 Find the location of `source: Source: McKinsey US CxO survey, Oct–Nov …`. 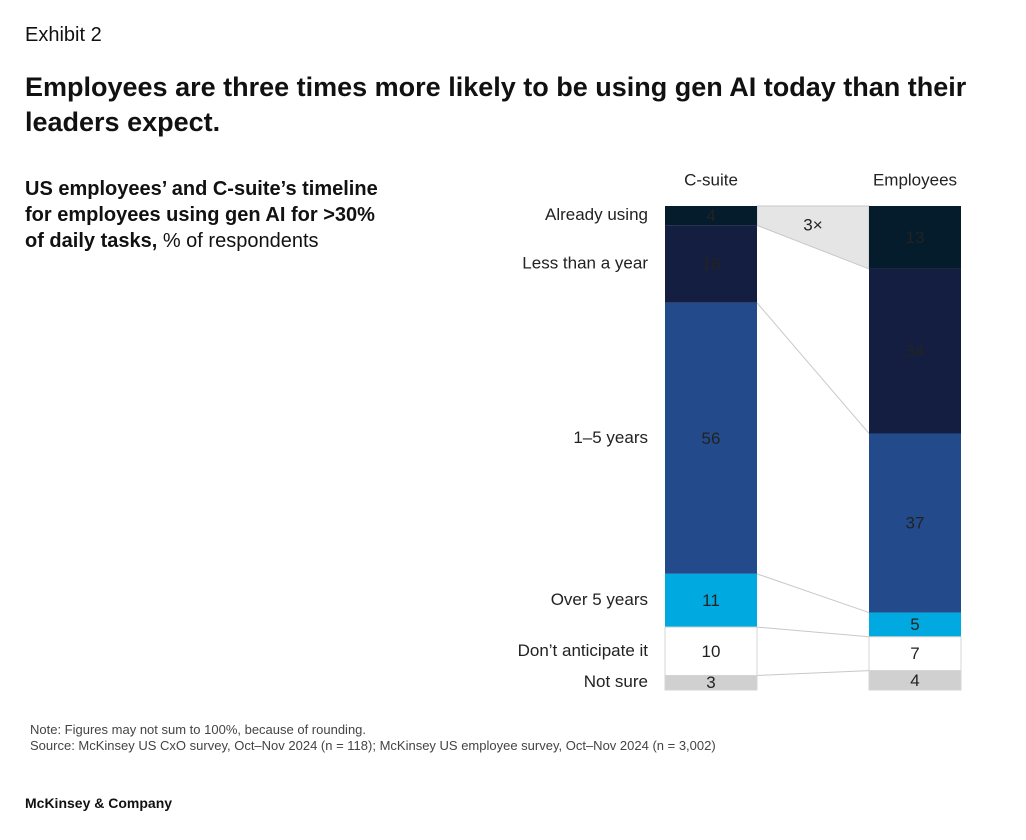

source: Source: McKinsey US CxO survey, Oct–Nov … is located at coordinates (373, 745).